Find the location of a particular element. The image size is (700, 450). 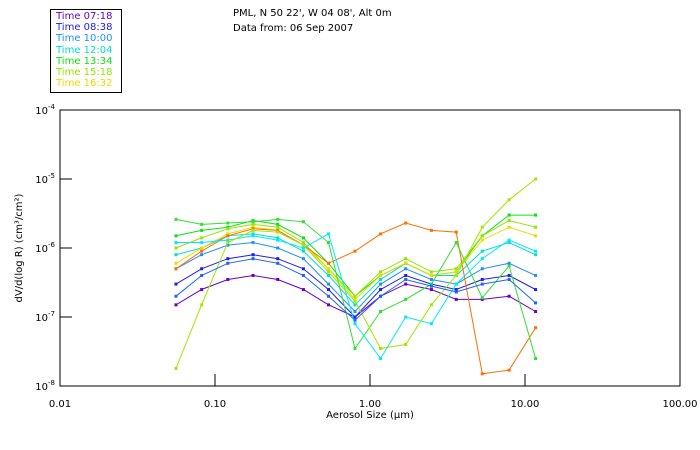

legend-entry: Time 12:04 is located at coordinates (84, 50).